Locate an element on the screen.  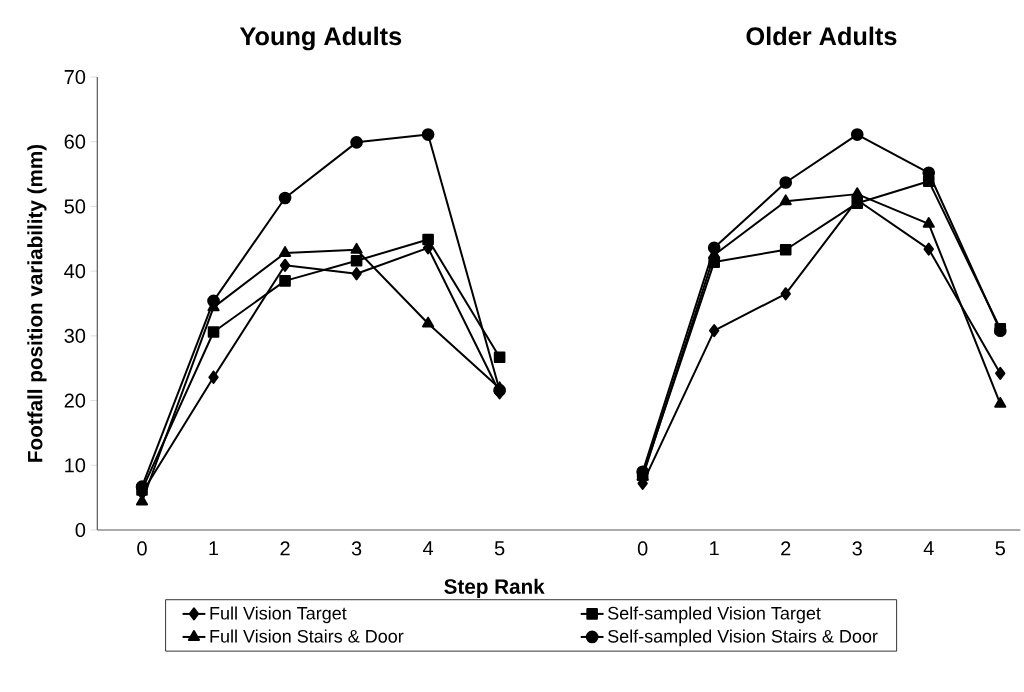
y-axis-title: Footfall position variability (mm) is located at coordinates (37, 303).